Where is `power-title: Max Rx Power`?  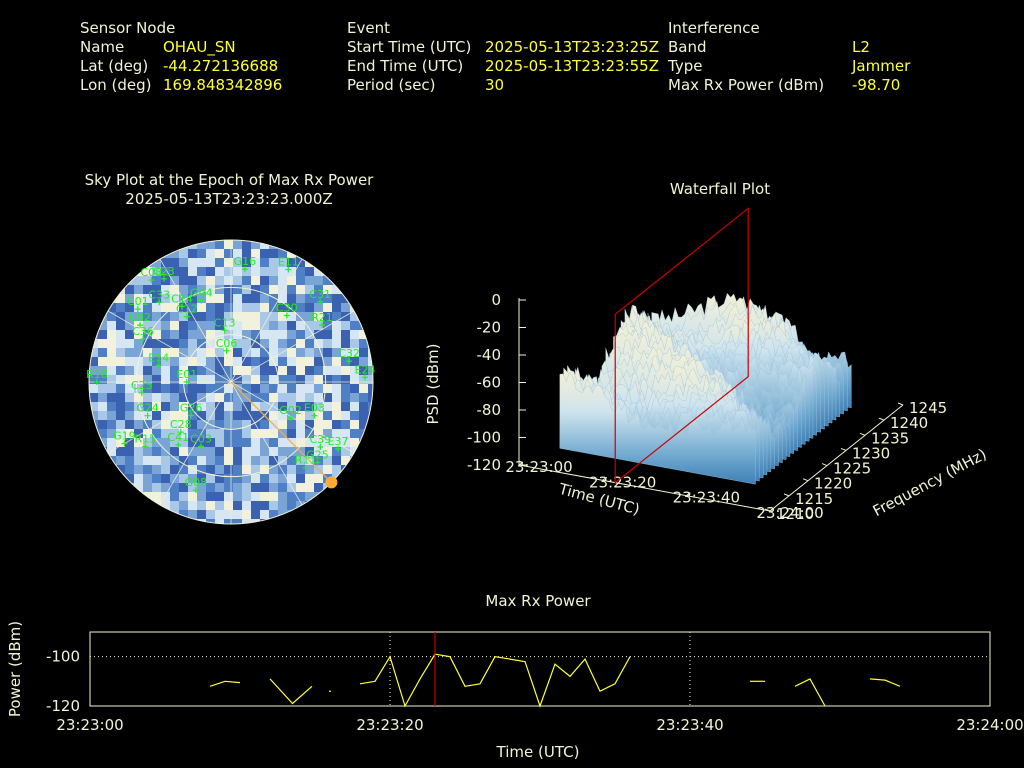 power-title: Max Rx Power is located at coordinates (538, 601).